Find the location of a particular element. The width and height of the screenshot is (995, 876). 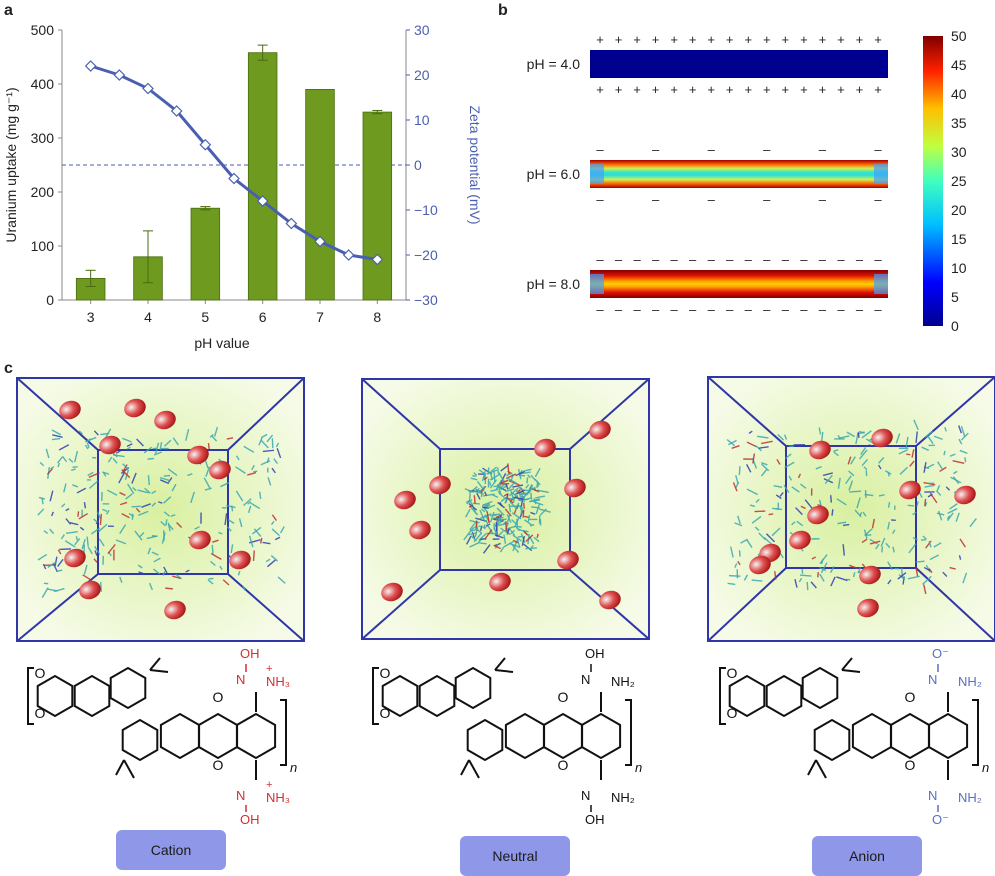

anion-label: Anion is located at coordinates (867, 856).